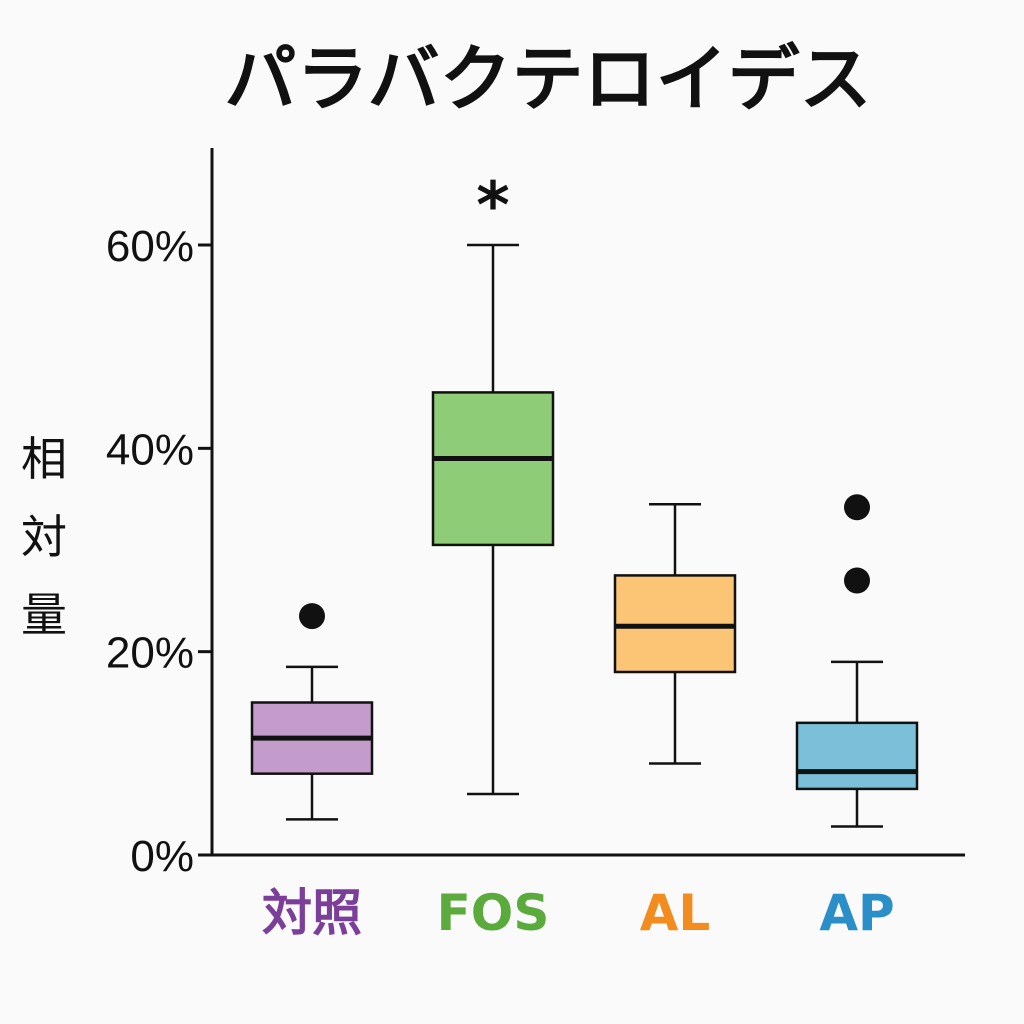 The image size is (1024, 1024). What do you see at coordinates (675, 913) in the screenshot?
I see `x-category-label: AL` at bounding box center [675, 913].